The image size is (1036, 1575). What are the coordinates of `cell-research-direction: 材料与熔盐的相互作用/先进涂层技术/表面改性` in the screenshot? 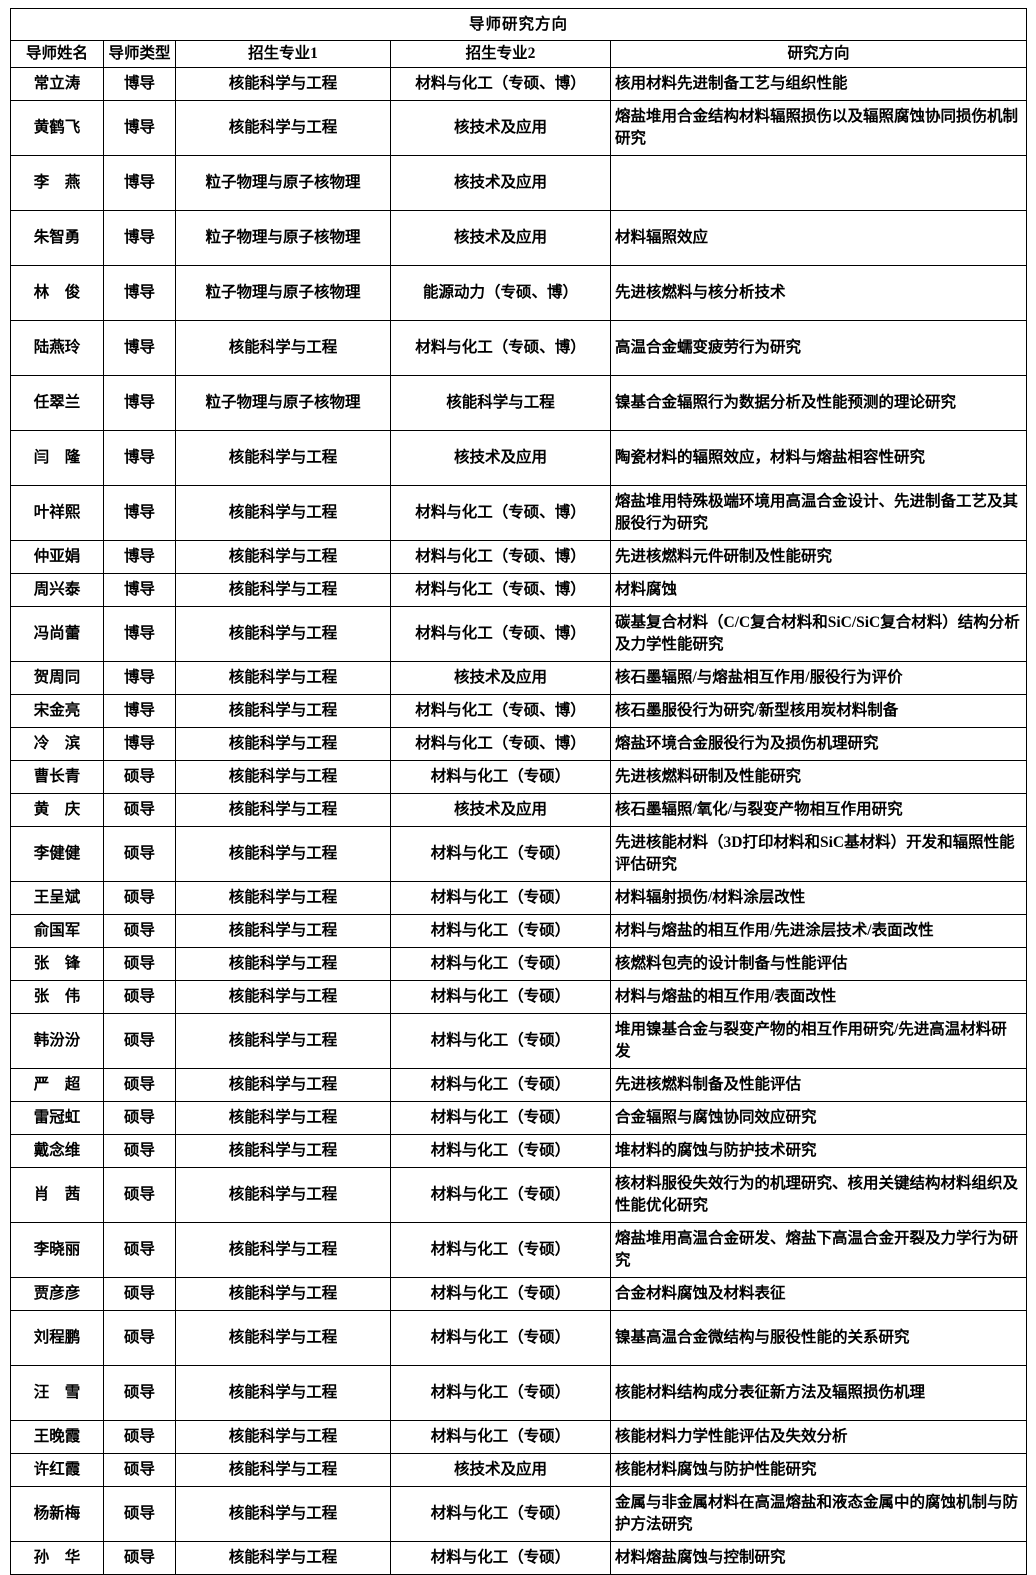 It's located at (818, 931).